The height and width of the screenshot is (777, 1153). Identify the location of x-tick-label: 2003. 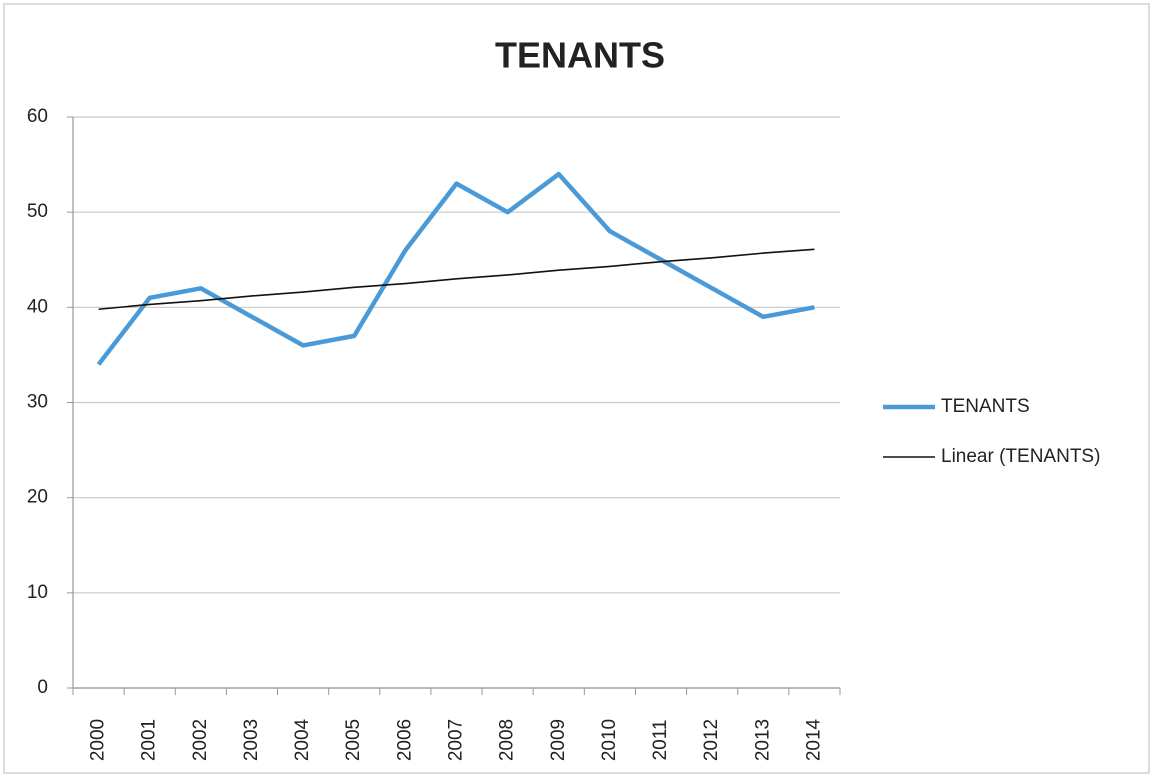
(251, 740).